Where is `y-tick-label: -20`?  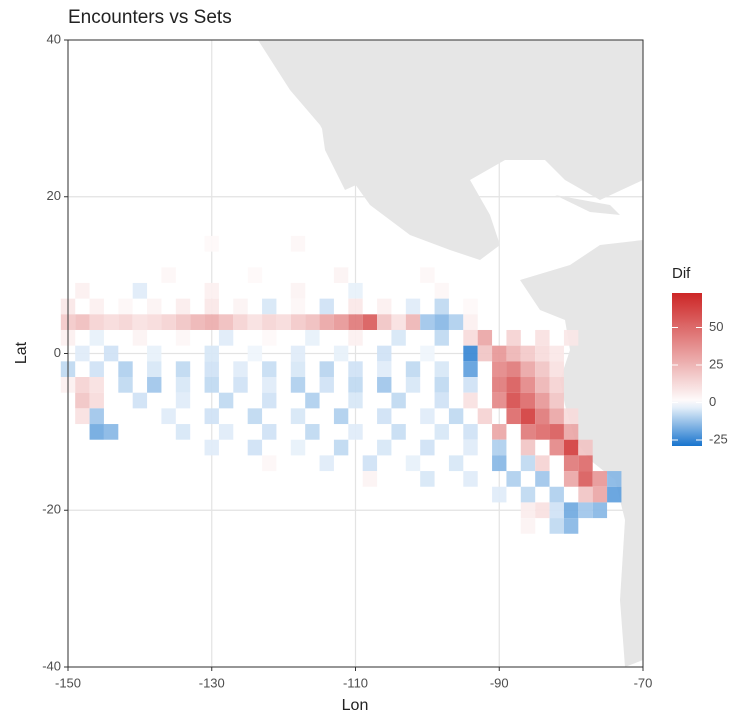
y-tick-label: -20 is located at coordinates (51, 509).